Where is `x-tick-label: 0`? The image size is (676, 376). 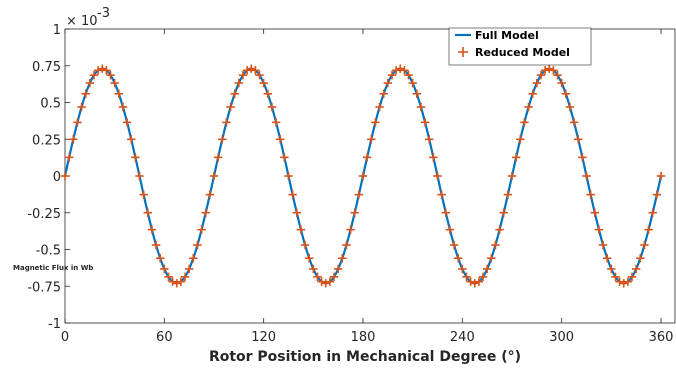
x-tick-label: 0 is located at coordinates (65, 337).